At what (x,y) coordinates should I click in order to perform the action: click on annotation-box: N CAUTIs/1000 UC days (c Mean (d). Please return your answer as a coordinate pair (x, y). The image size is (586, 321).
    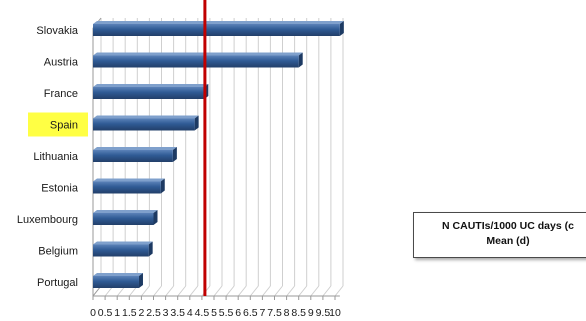
    Looking at the image, I should click on (499, 235).